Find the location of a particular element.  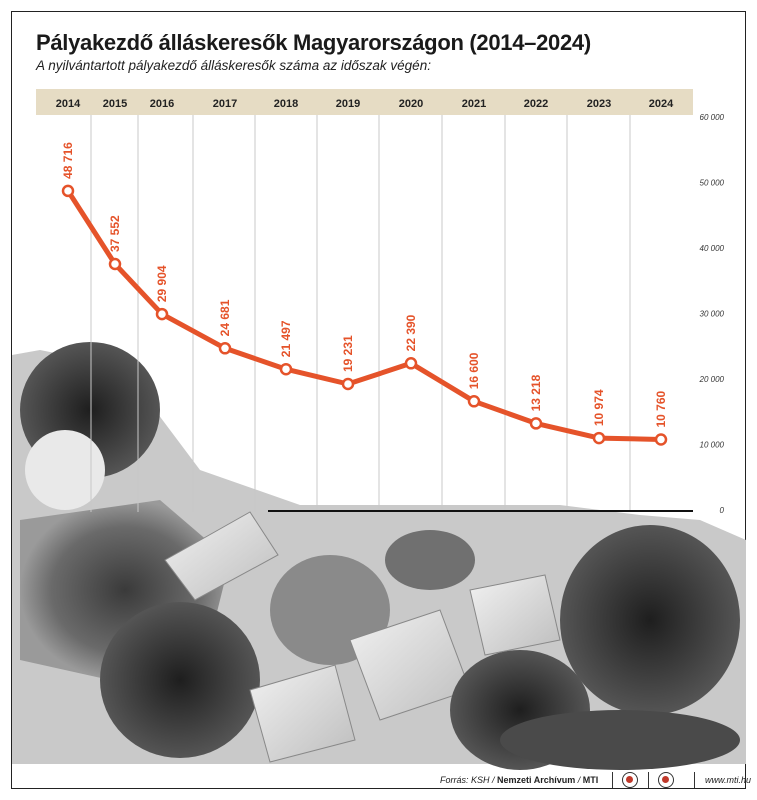

data-label: 37 552 is located at coordinates (115, 233).